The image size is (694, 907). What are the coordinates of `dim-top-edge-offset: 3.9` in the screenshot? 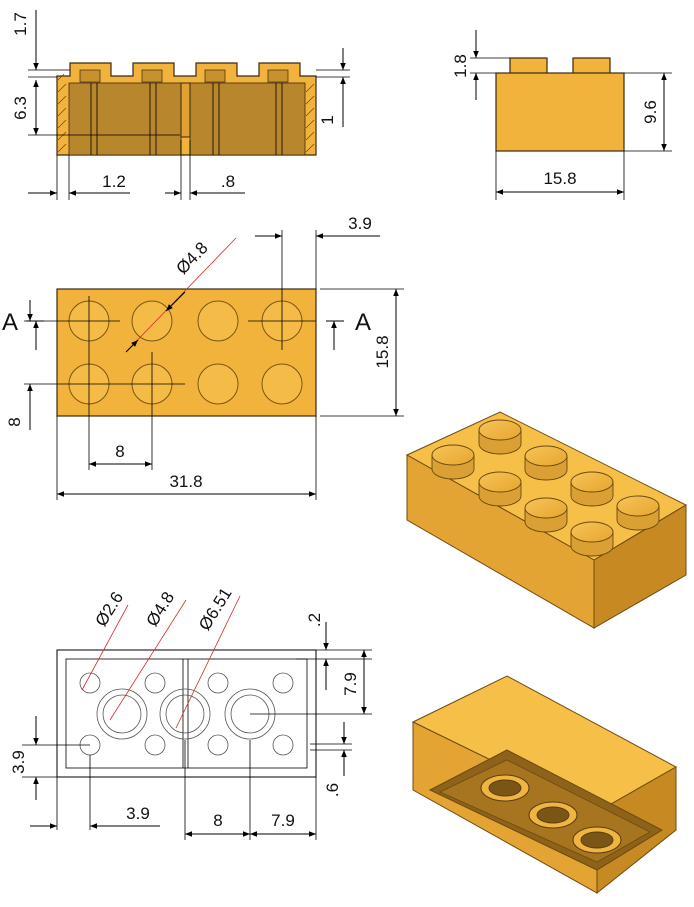 It's located at (360, 223).